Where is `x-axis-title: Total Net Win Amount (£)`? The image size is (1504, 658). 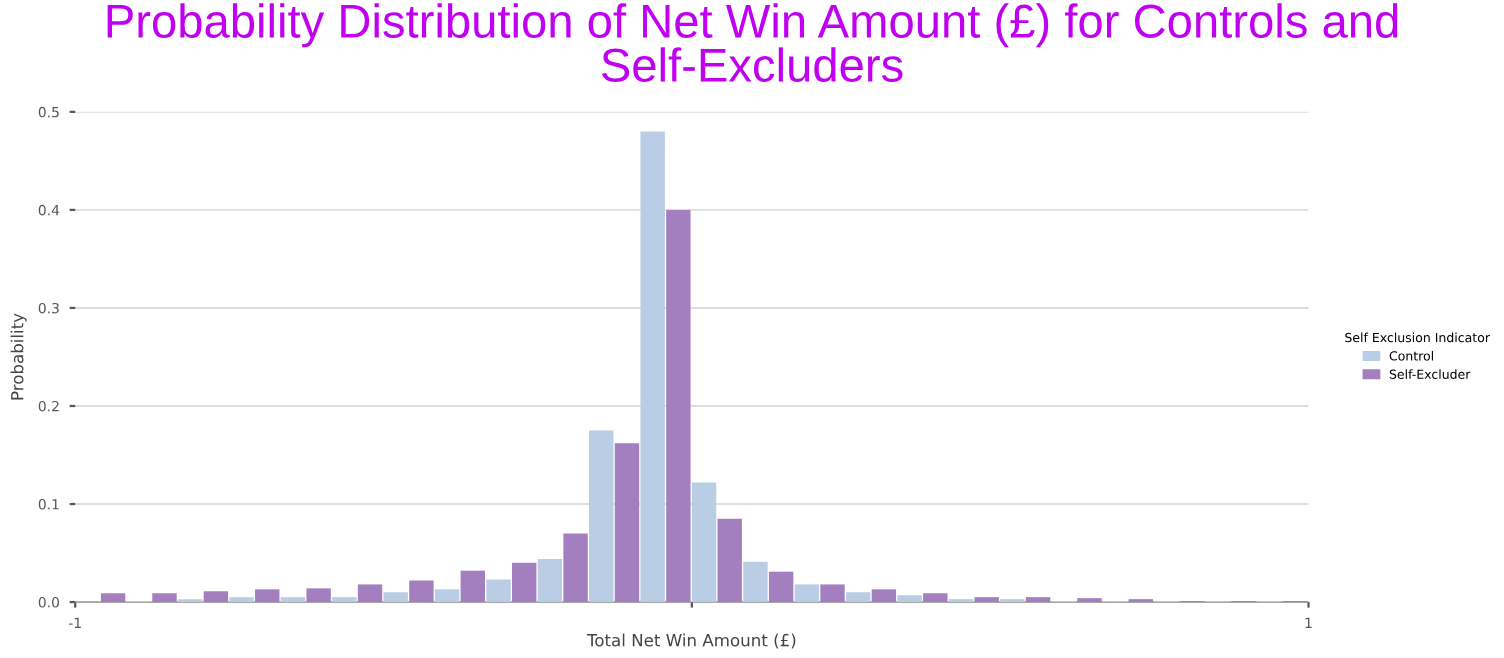
x-axis-title: Total Net Win Amount (£) is located at coordinates (691, 641).